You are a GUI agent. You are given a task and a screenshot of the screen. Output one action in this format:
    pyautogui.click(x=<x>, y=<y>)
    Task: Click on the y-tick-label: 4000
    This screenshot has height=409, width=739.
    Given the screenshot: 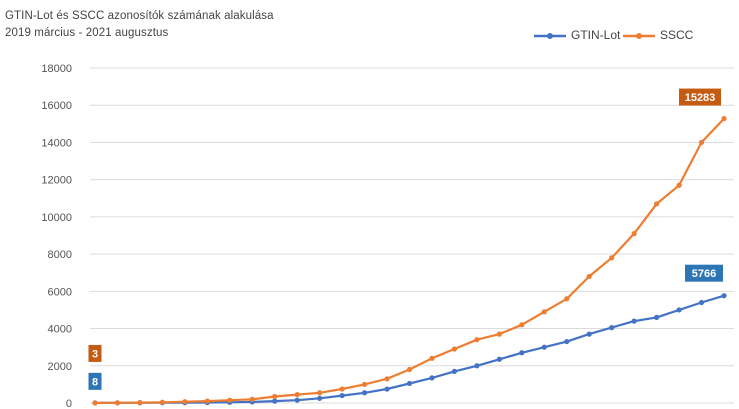 What is the action you would take?
    pyautogui.click(x=60, y=330)
    